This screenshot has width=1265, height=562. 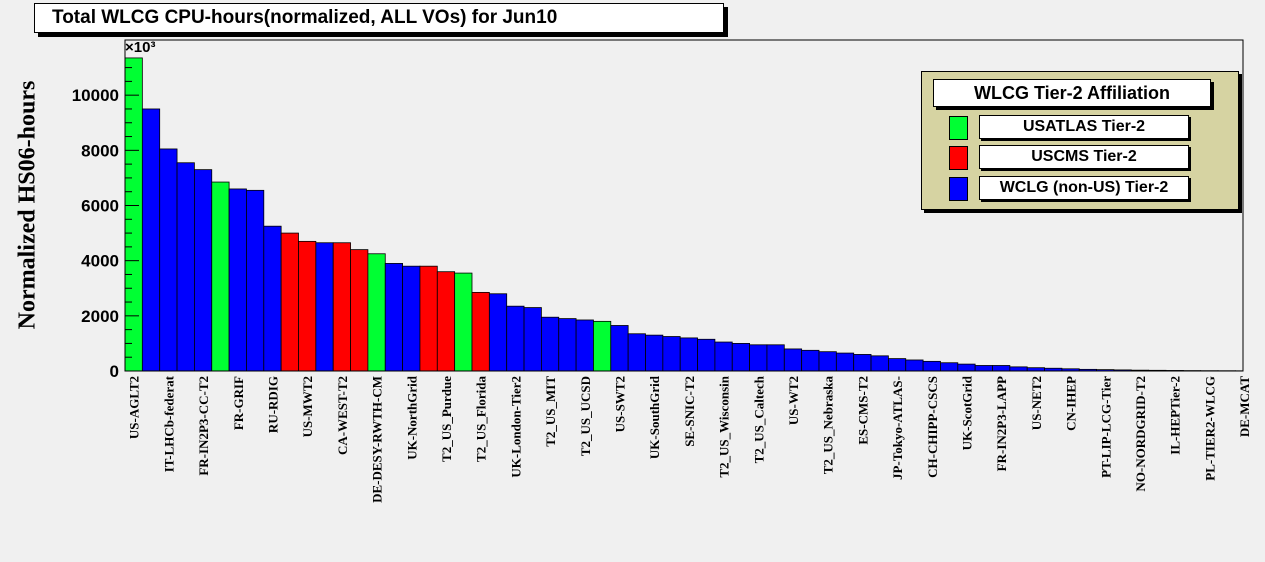 I want to click on x-tick-label: CA-WEST-T2, so click(x=342, y=415).